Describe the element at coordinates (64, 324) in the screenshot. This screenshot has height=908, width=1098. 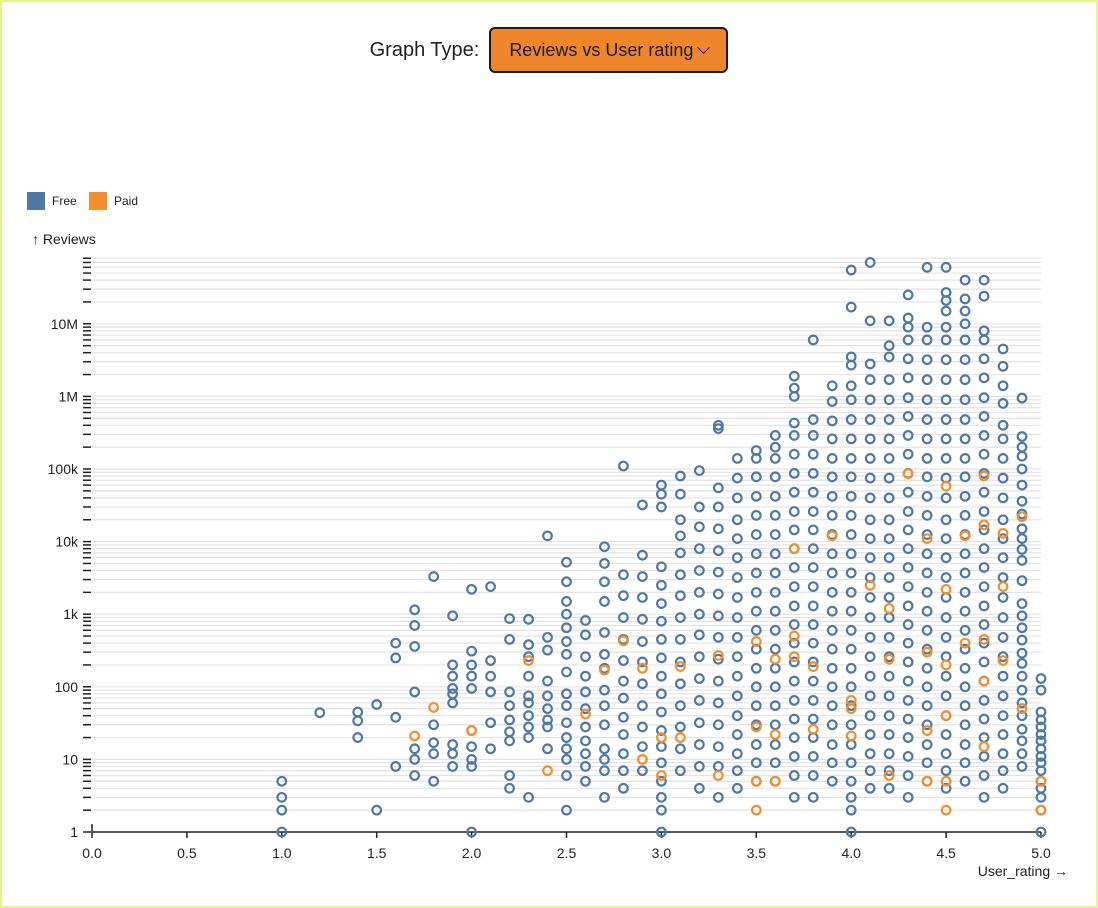
I see `y-tick-label: 10M` at that location.